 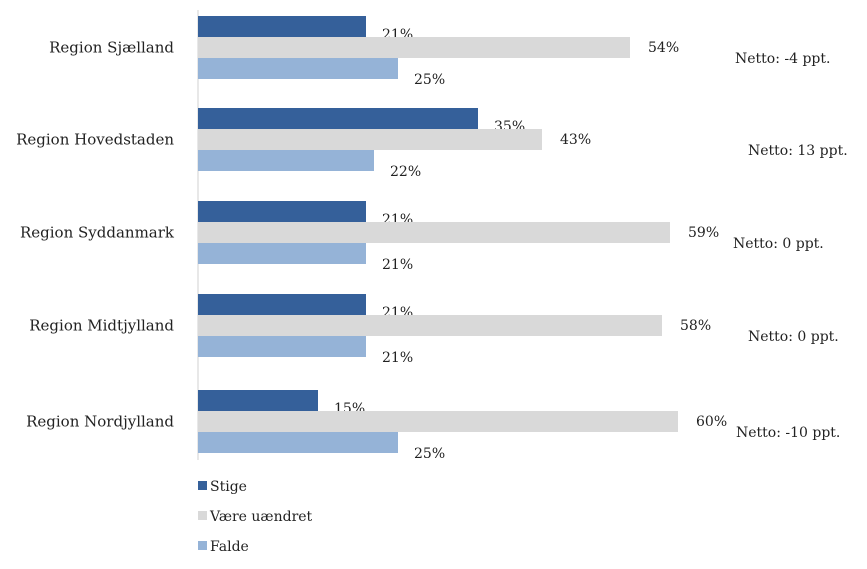 I want to click on data-label: 22%, so click(x=405, y=172).